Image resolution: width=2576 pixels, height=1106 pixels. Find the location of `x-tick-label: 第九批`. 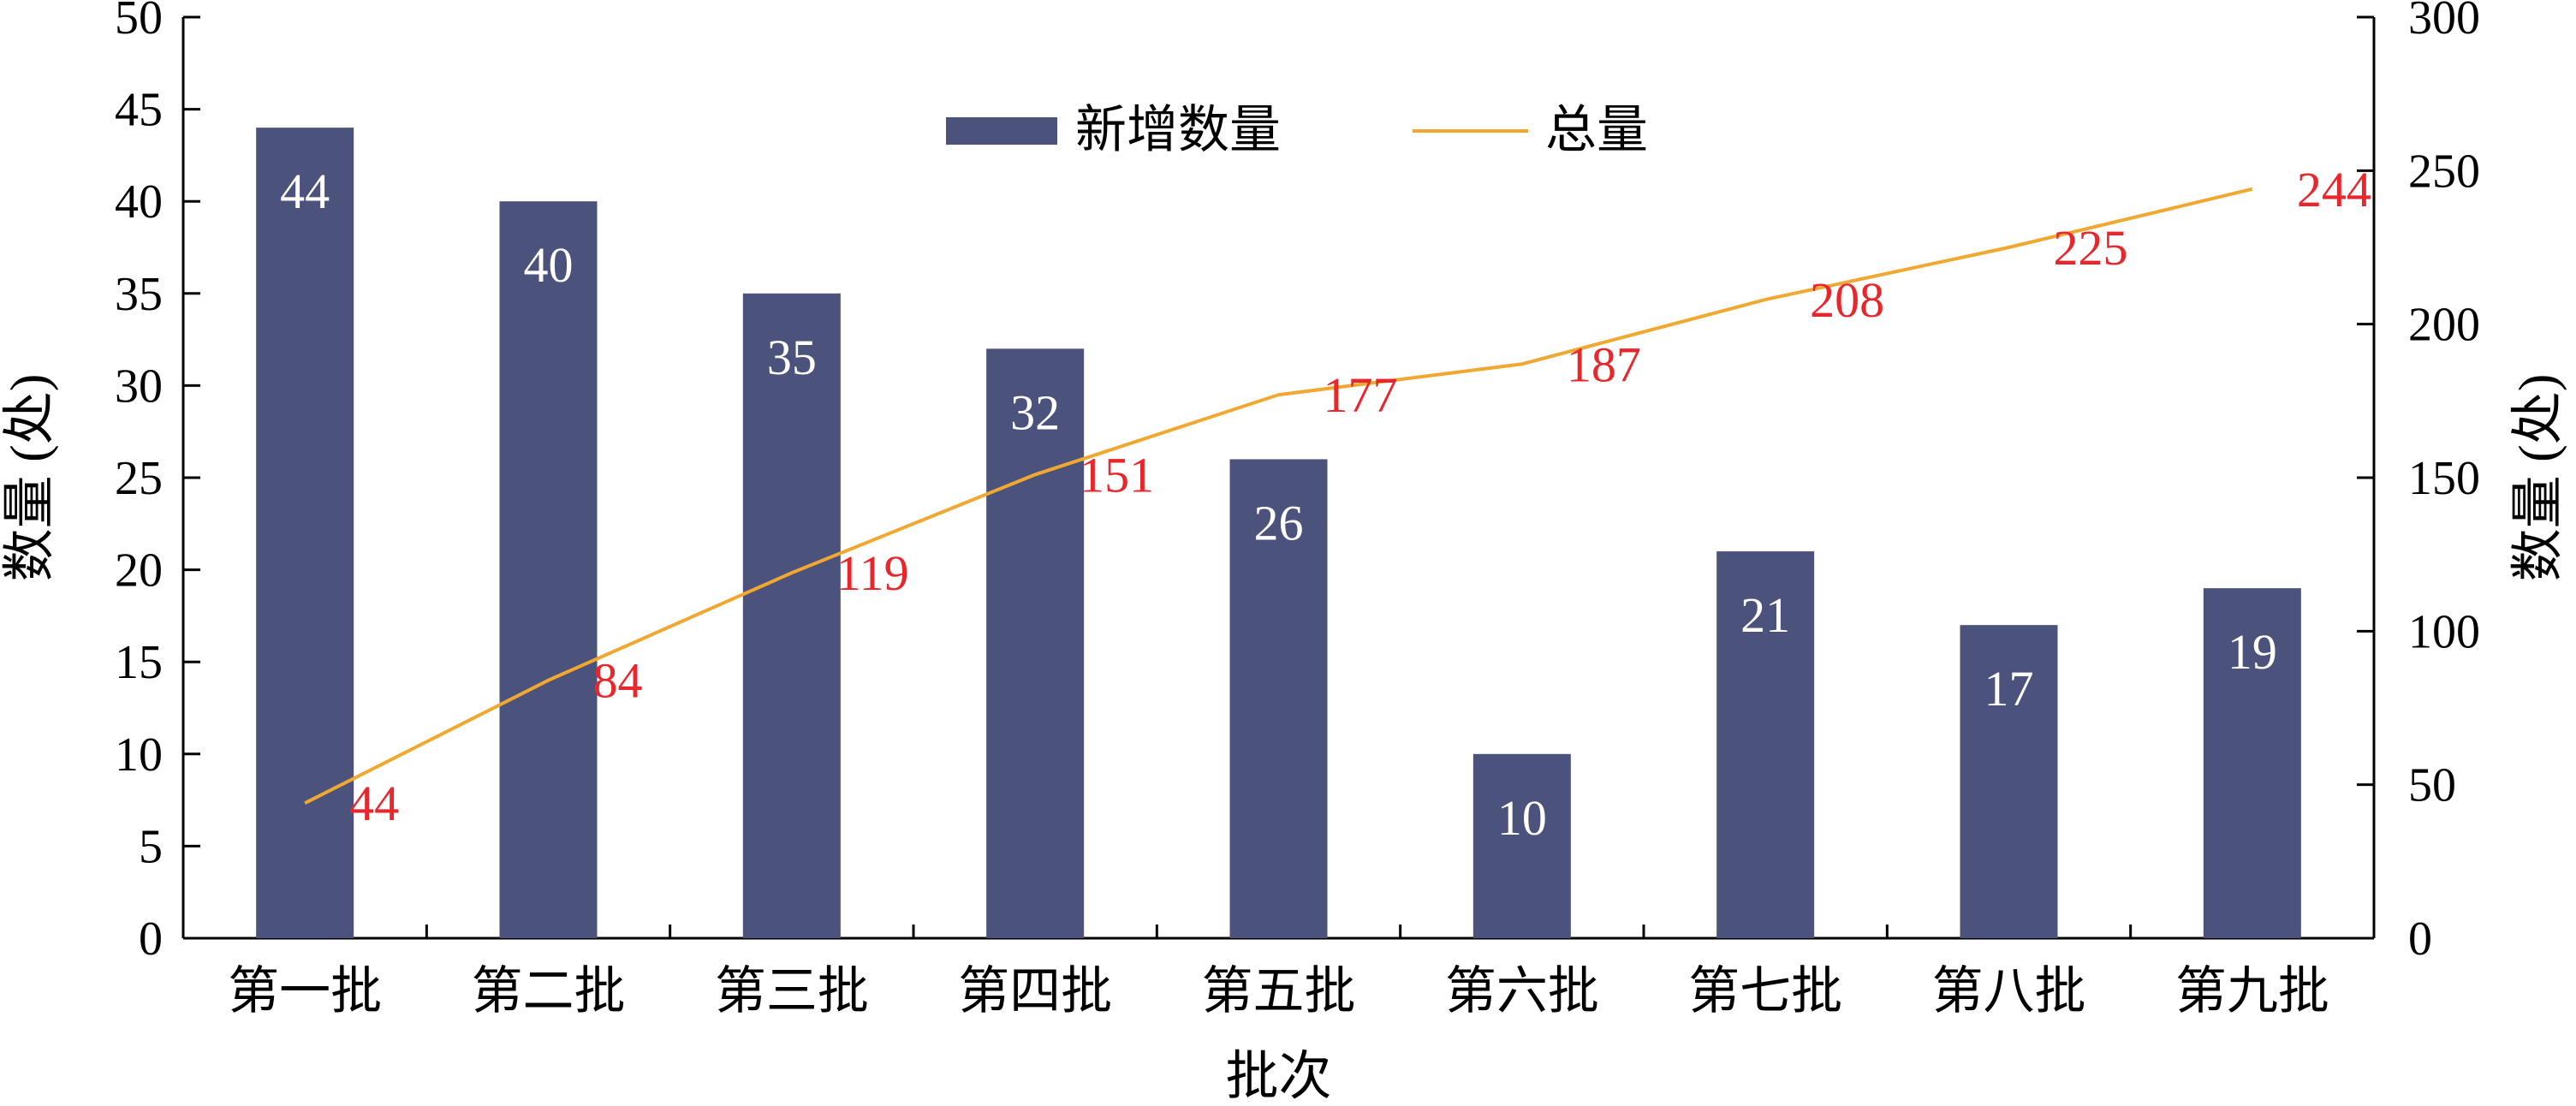

x-tick-label: 第九批 is located at coordinates (2252, 991).